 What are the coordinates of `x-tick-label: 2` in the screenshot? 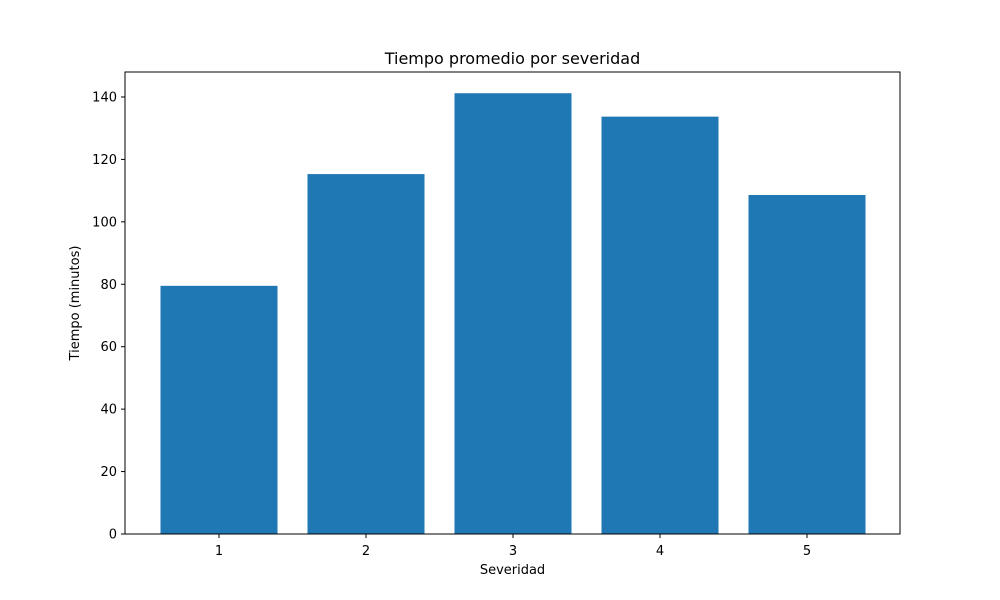 It's located at (366, 551).